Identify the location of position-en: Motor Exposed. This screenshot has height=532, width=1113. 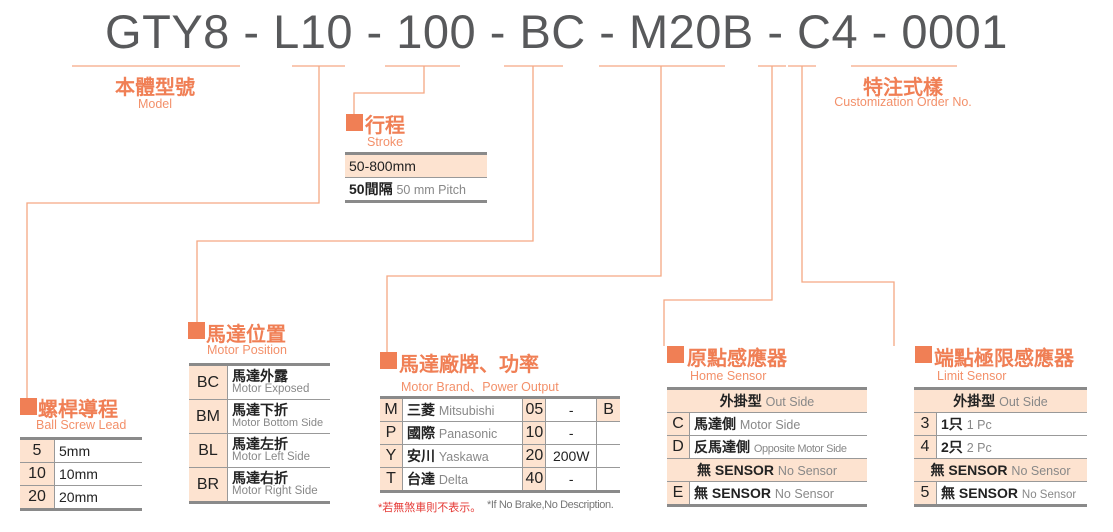
(271, 388).